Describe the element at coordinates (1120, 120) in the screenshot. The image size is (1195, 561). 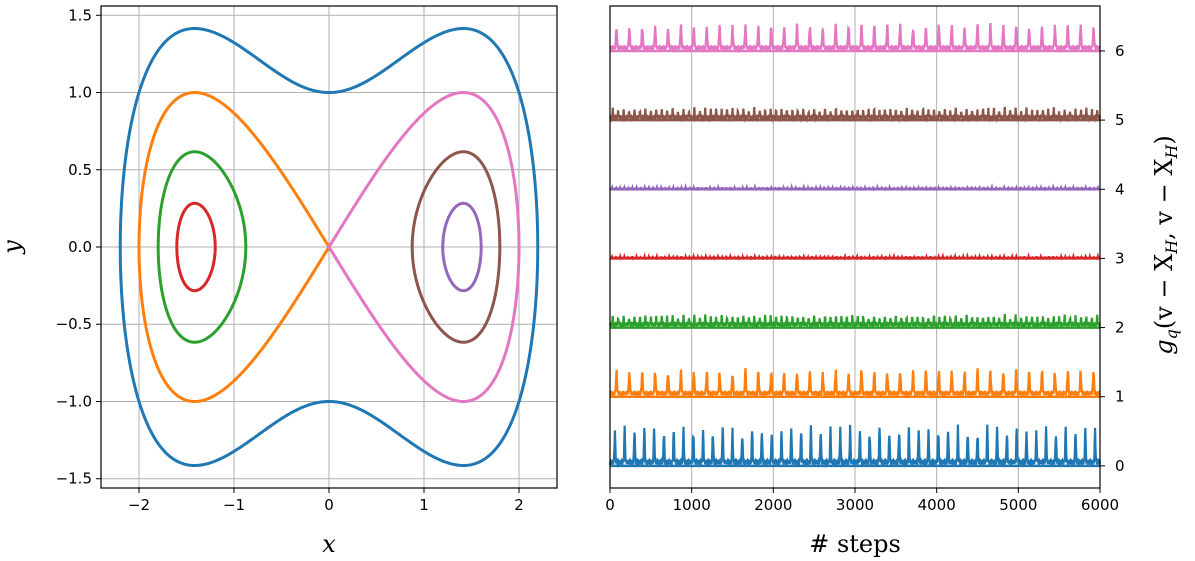
I see `right-y-tick-label: 5` at that location.